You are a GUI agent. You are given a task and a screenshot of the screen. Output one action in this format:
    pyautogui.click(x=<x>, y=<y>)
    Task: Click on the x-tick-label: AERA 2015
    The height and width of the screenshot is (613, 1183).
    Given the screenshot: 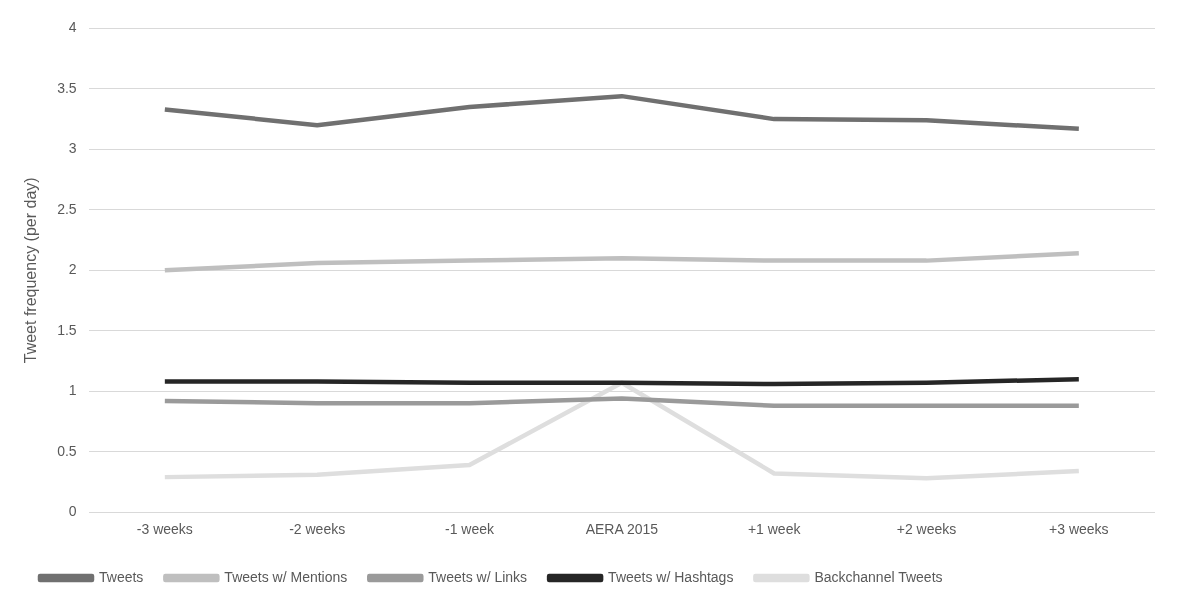 What is the action you would take?
    pyautogui.click(x=622, y=529)
    